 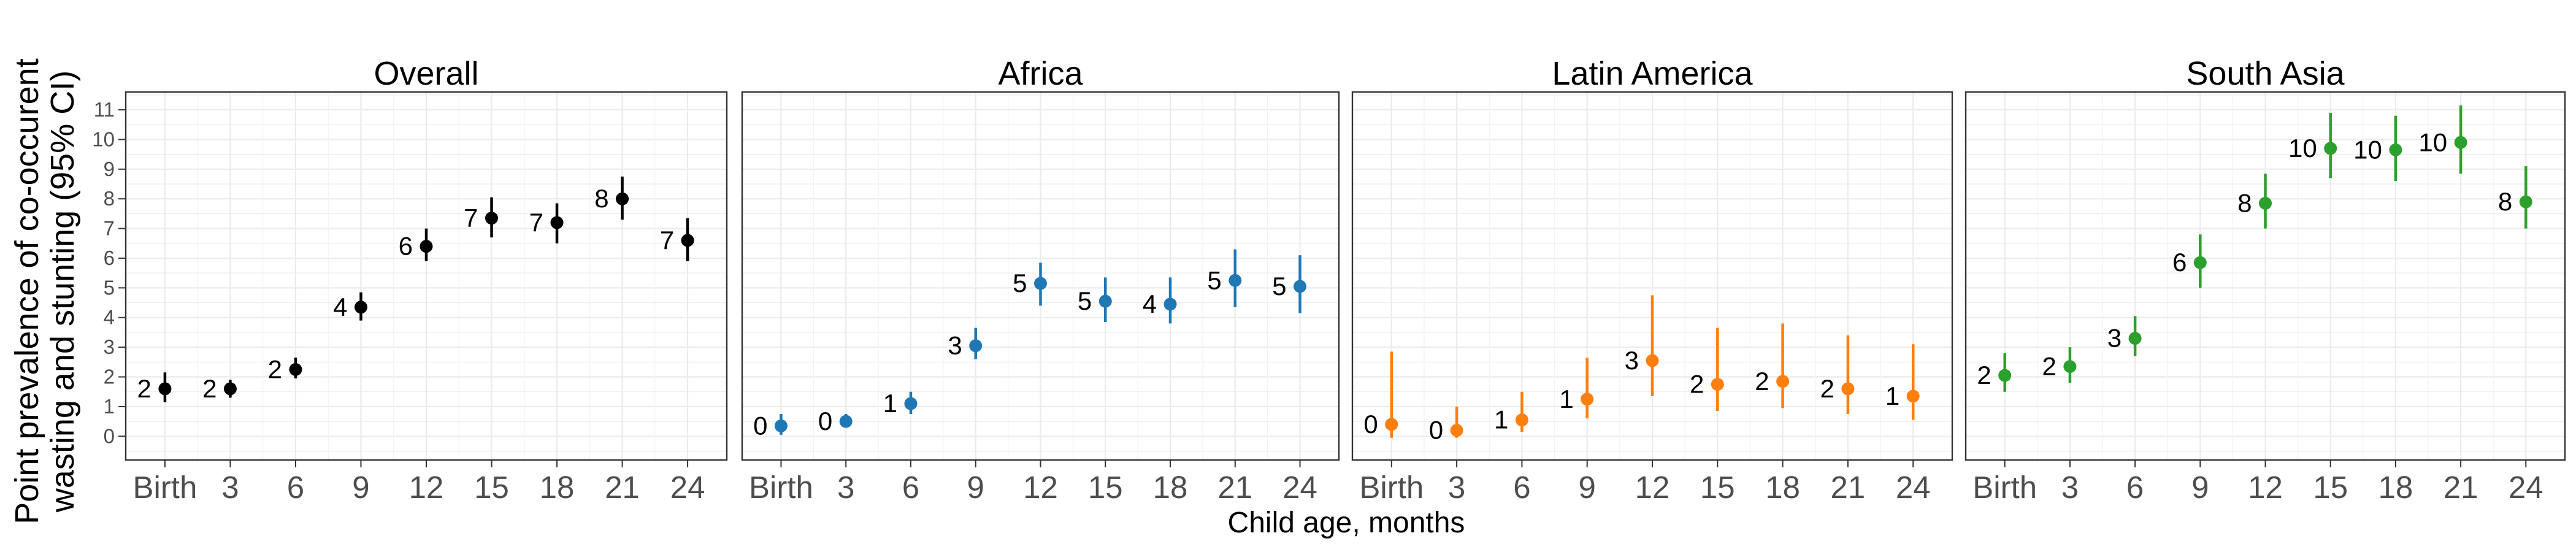 What do you see at coordinates (109, 169) in the screenshot?
I see `y-tick-label: 9` at bounding box center [109, 169].